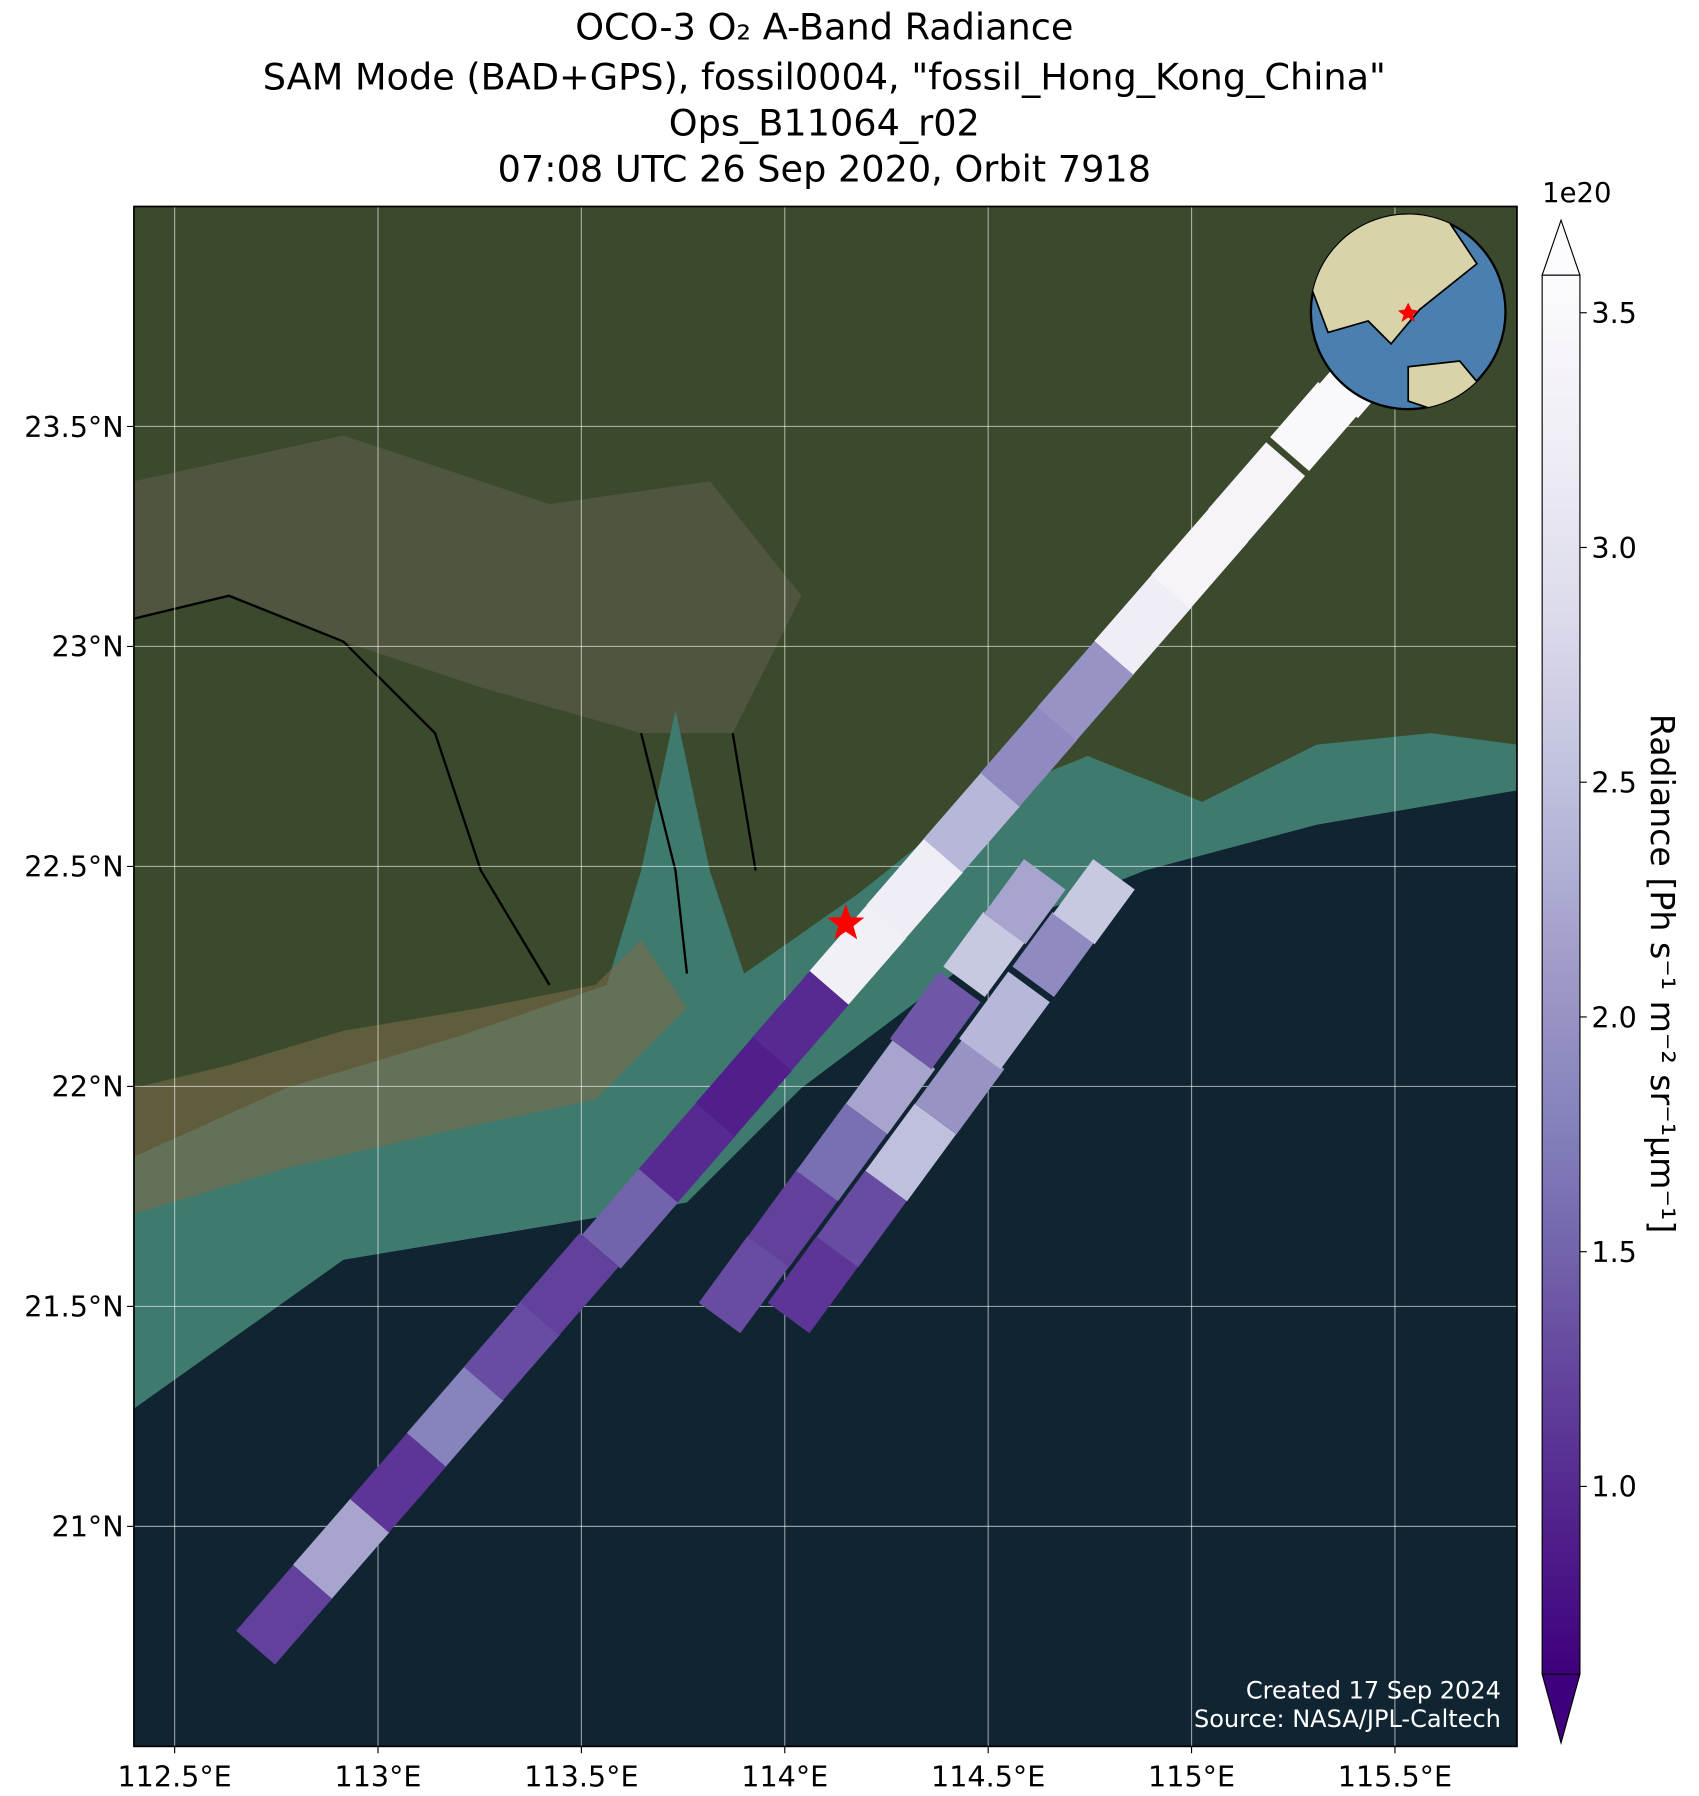 The image size is (1699, 1796). I want to click on target-marker, so click(846, 922).